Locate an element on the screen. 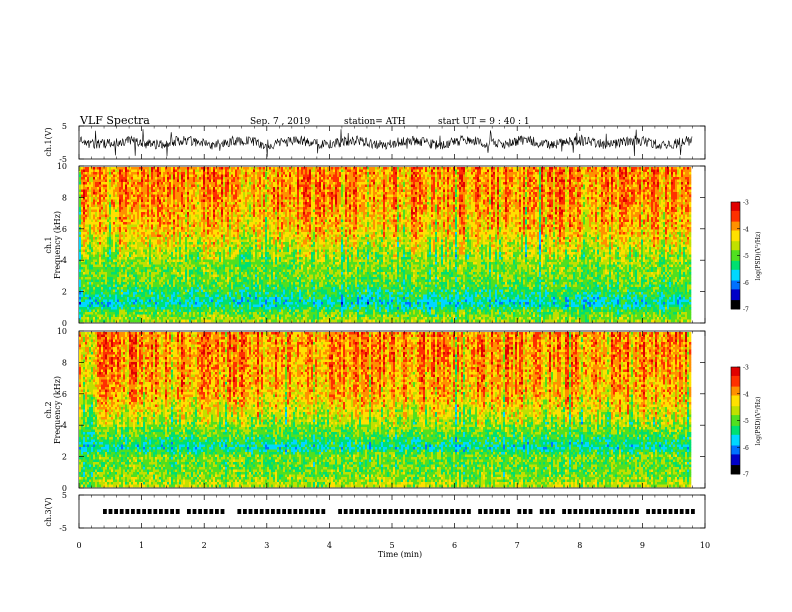 This screenshot has width=792, height=612. ch2-colorbar: -3 -4 -5 -6 -7 is located at coordinates (739, 422).